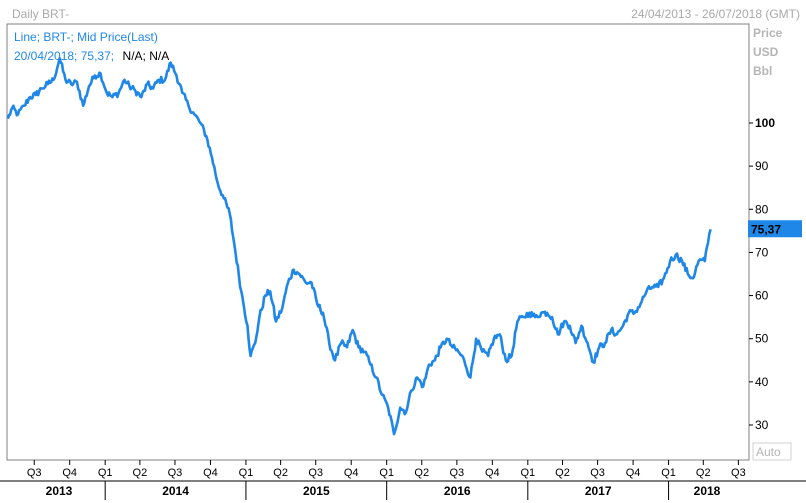  I want to click on x-year-label: 2016, so click(457, 491).